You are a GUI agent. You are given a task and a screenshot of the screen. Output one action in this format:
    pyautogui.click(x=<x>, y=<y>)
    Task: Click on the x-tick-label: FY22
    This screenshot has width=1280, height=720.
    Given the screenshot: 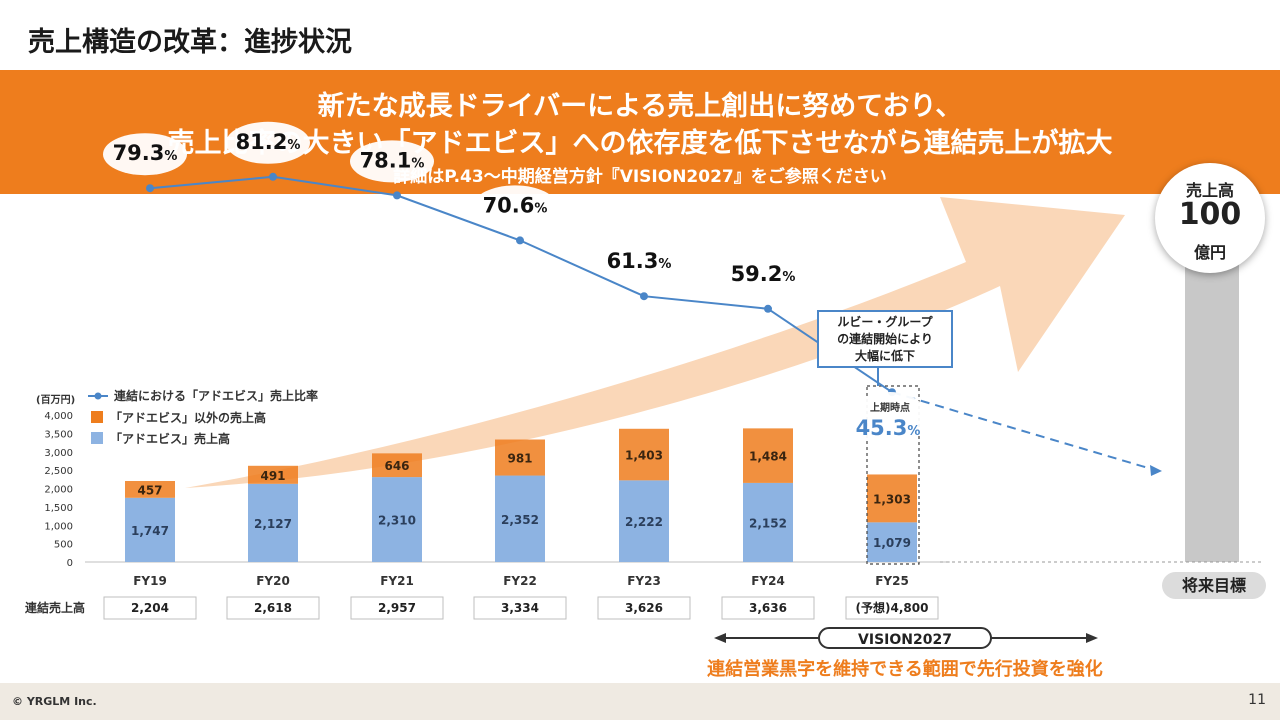 What is the action you would take?
    pyautogui.click(x=520, y=581)
    